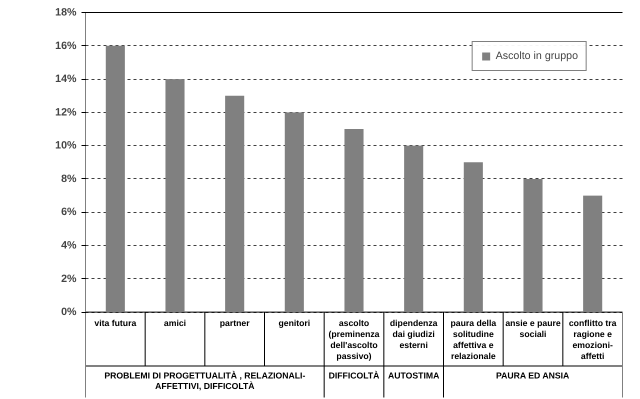  I want to click on legend-label: Ascolto in gruppo, so click(537, 56).